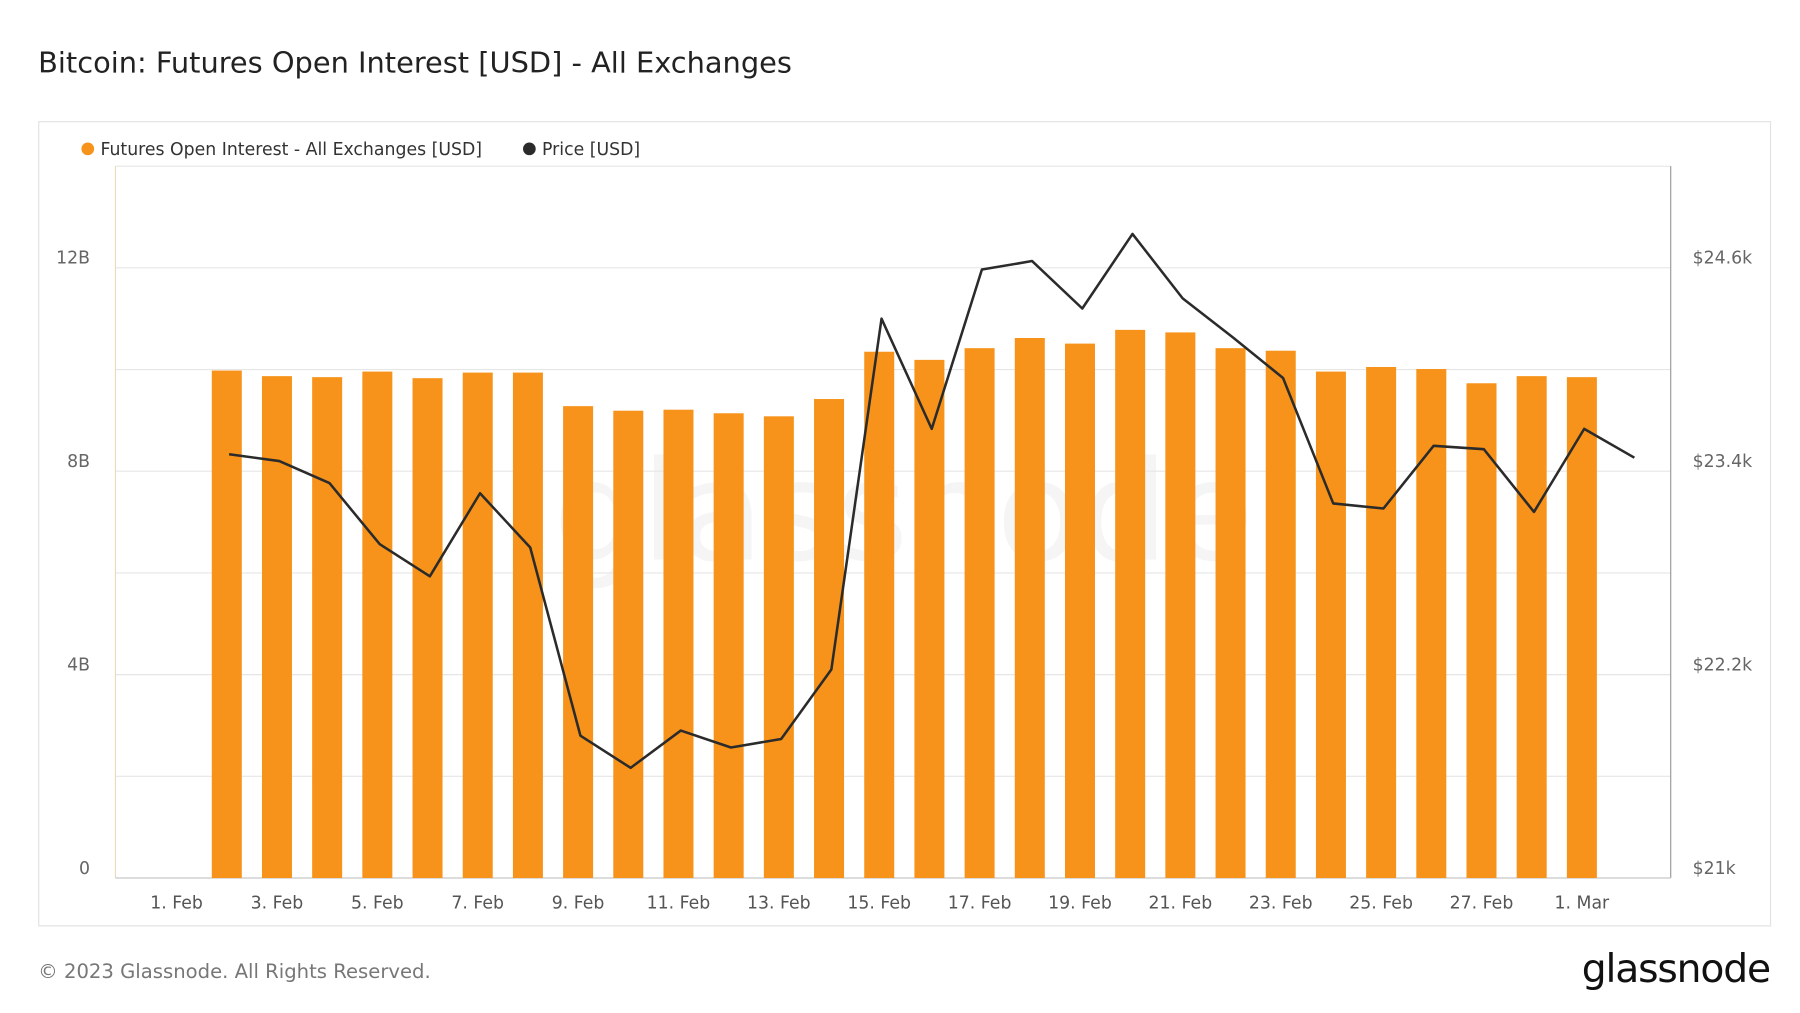 This screenshot has height=1013, width=1800. I want to click on x-tick-label: 11. Feb, so click(679, 903).